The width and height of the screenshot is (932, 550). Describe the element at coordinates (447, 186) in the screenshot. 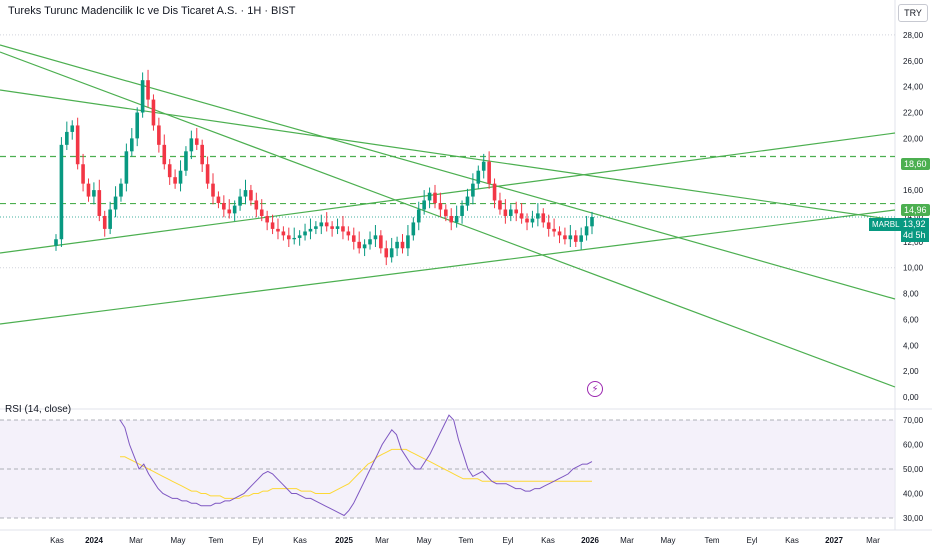

I see `horizontal-levels` at that location.